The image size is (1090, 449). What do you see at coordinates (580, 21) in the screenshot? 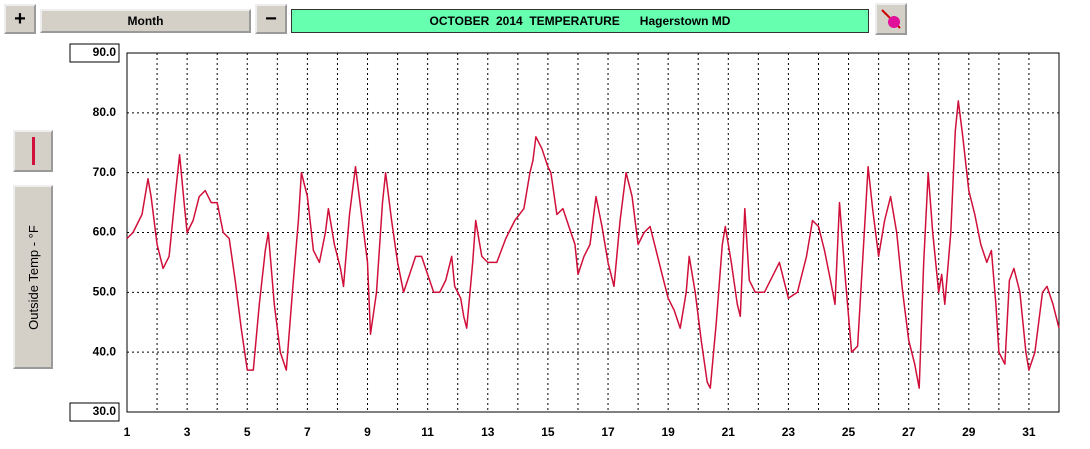
I see `chart-title: OCTOBER 2014 TEMPERATURE Hagerstown MD` at bounding box center [580, 21].